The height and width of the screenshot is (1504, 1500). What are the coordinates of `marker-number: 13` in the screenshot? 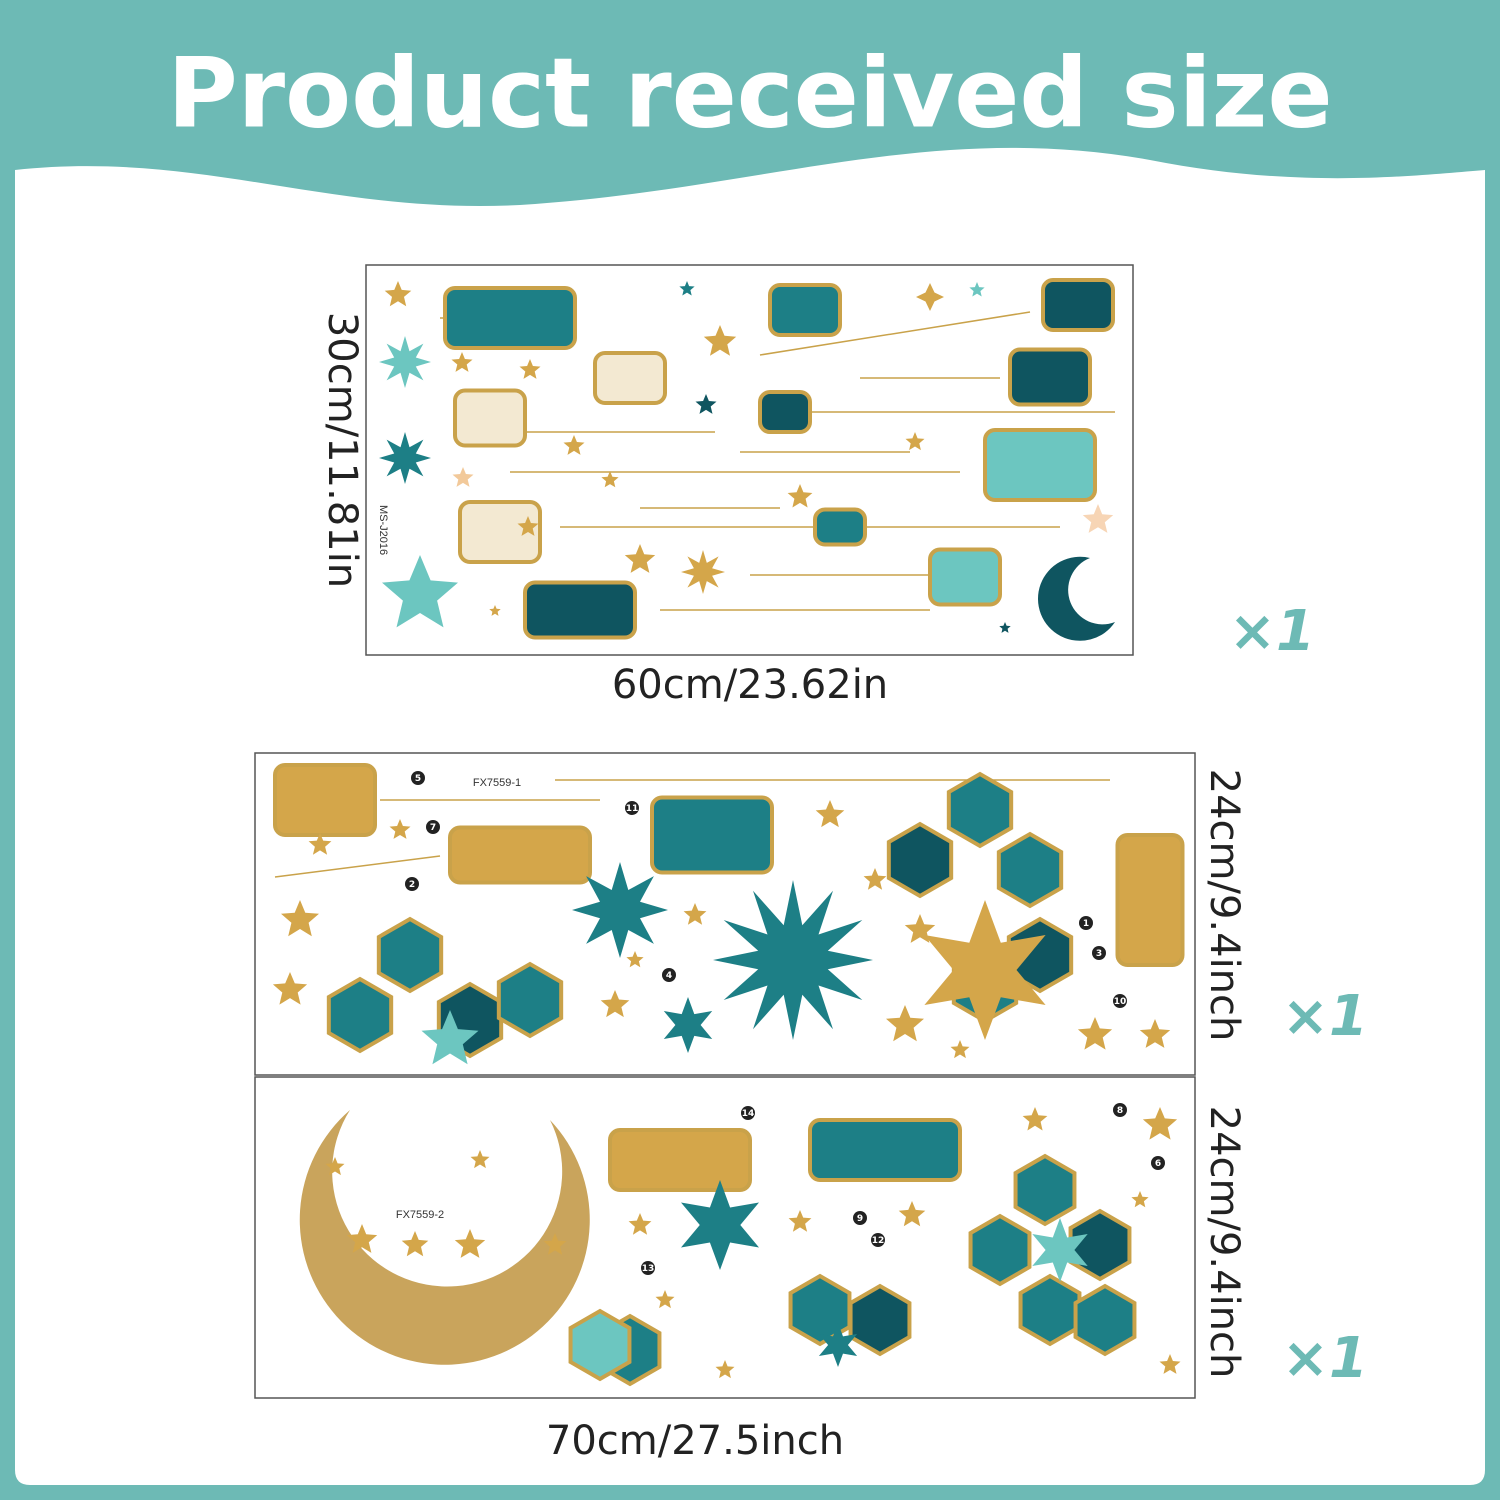 It's located at (648, 1269).